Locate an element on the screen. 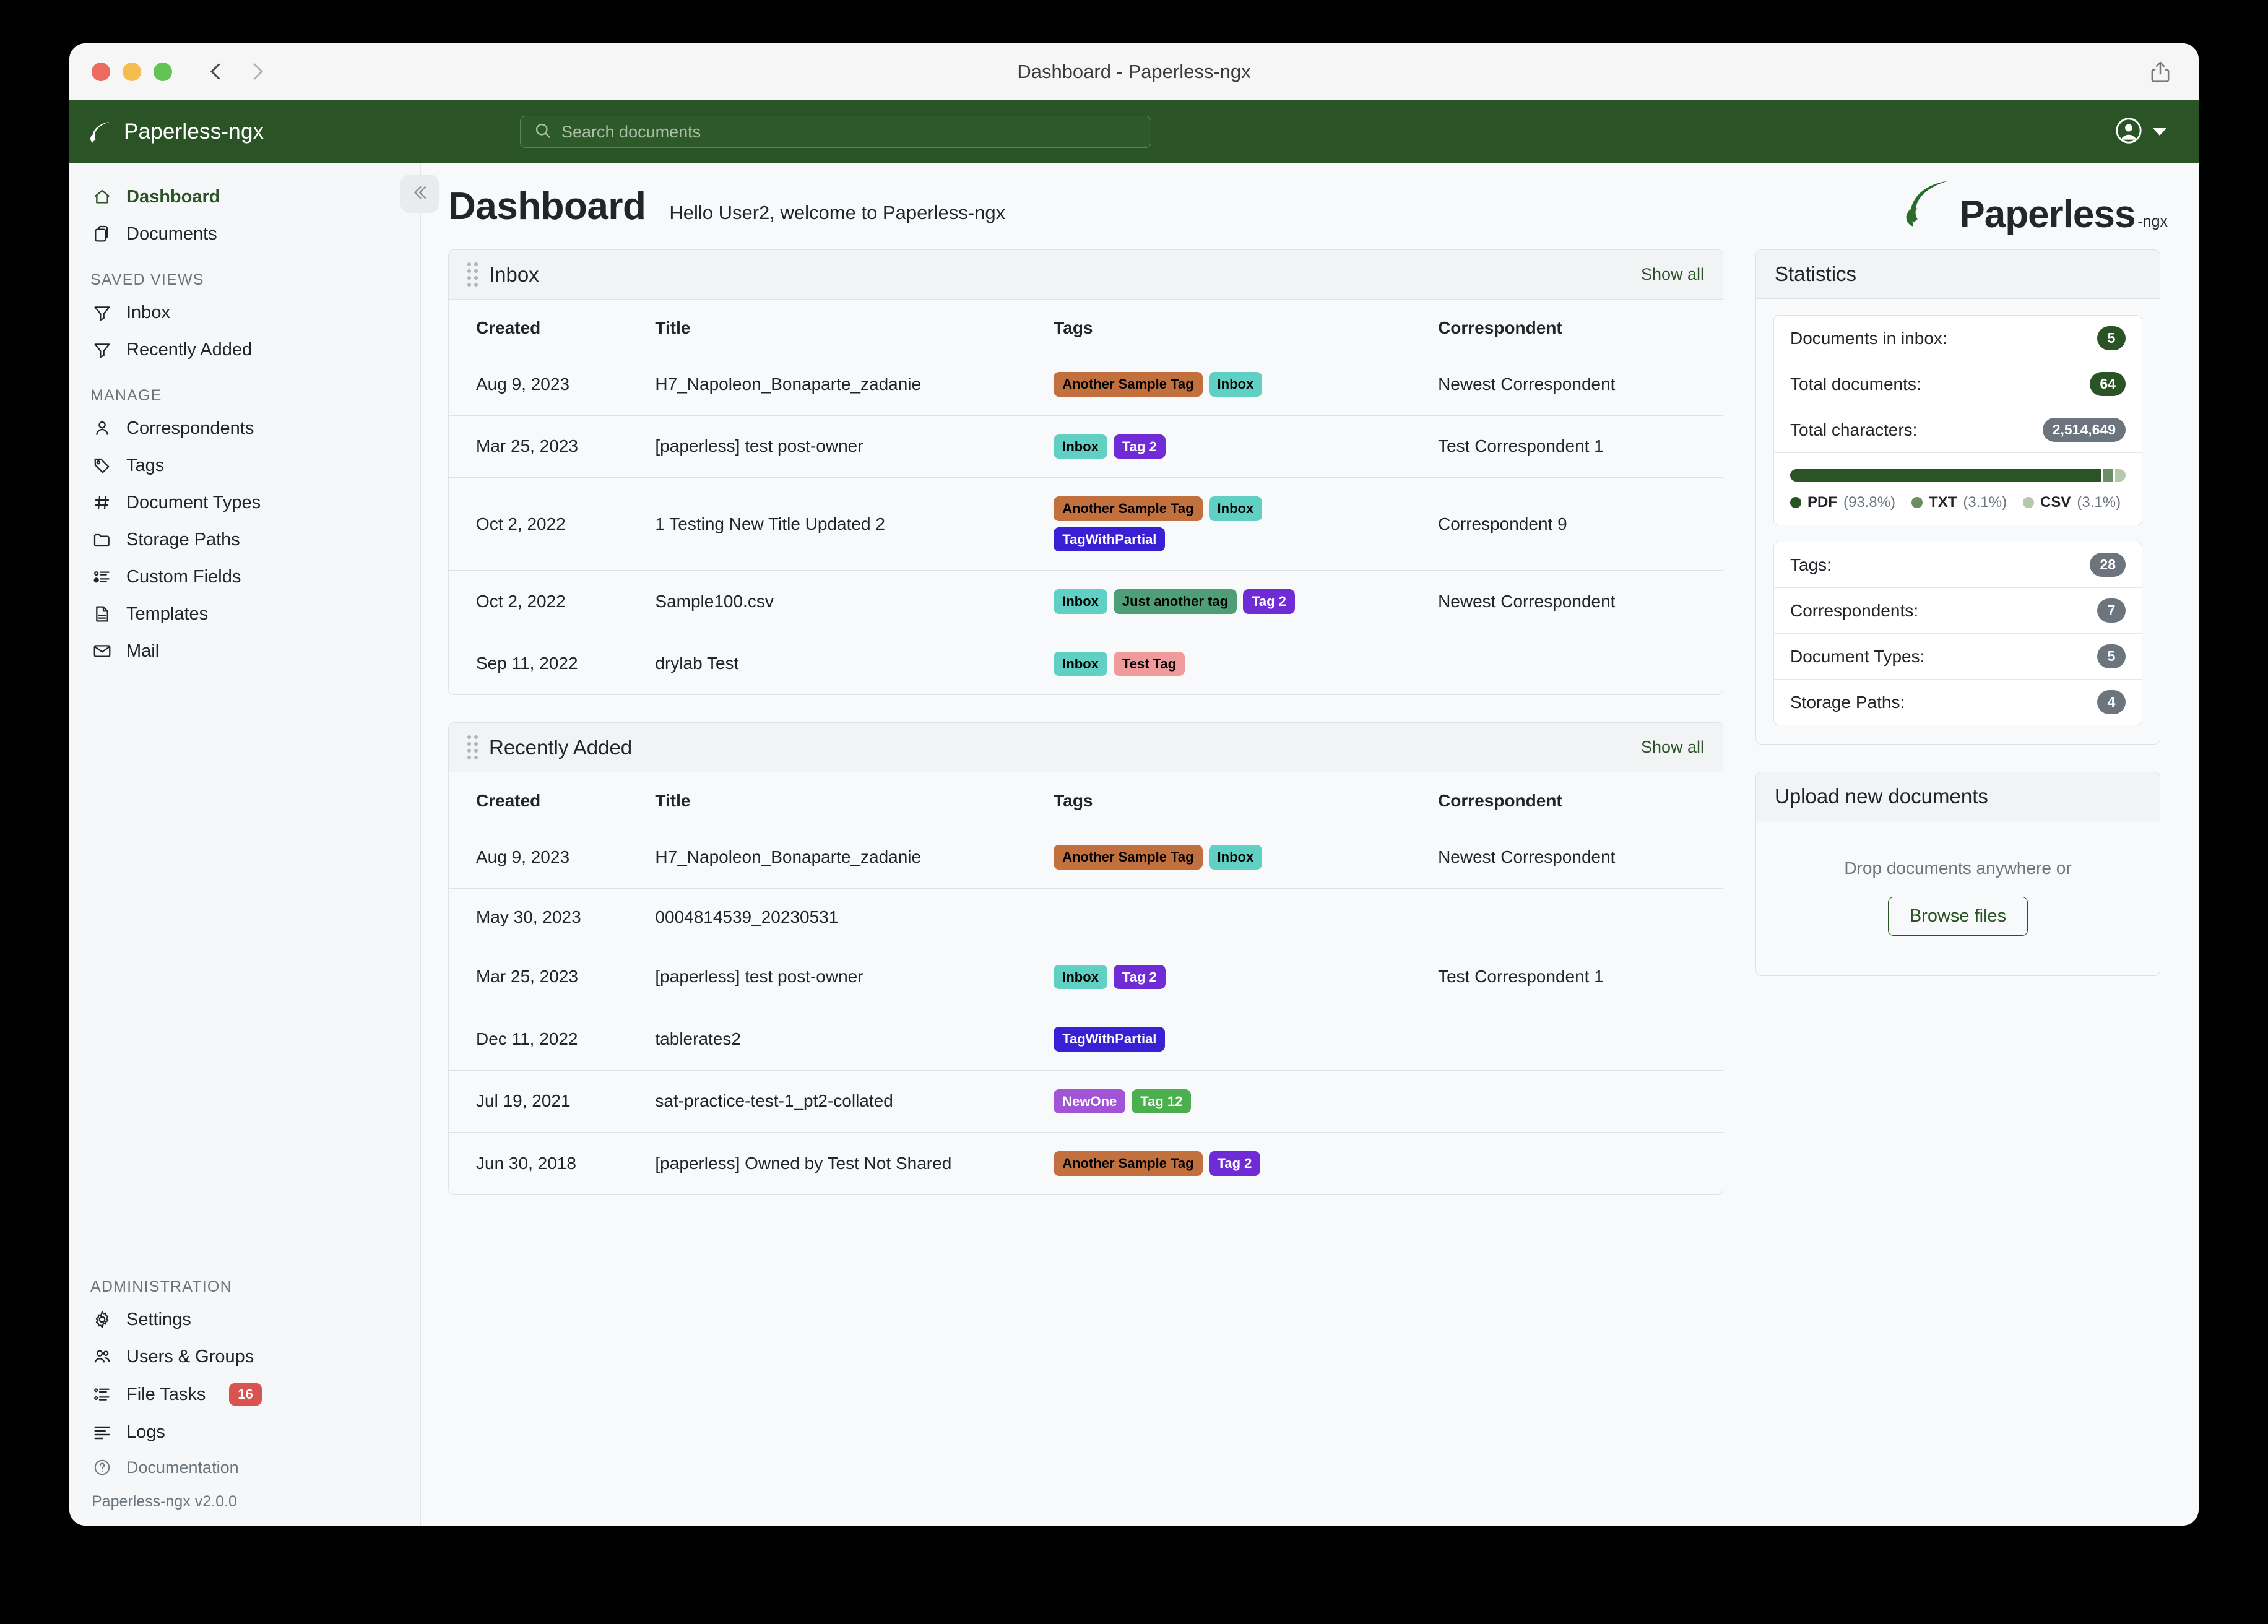 Image resolution: width=2268 pixels, height=1624 pixels. cell-title: Sample100.csv is located at coordinates (854, 601).